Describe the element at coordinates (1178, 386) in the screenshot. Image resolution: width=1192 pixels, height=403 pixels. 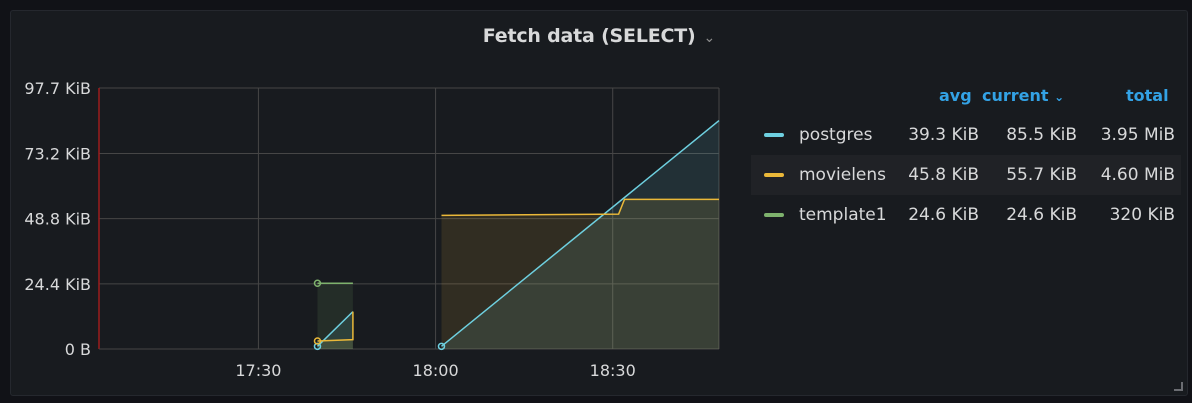
I see `resize-handle-icon` at that location.